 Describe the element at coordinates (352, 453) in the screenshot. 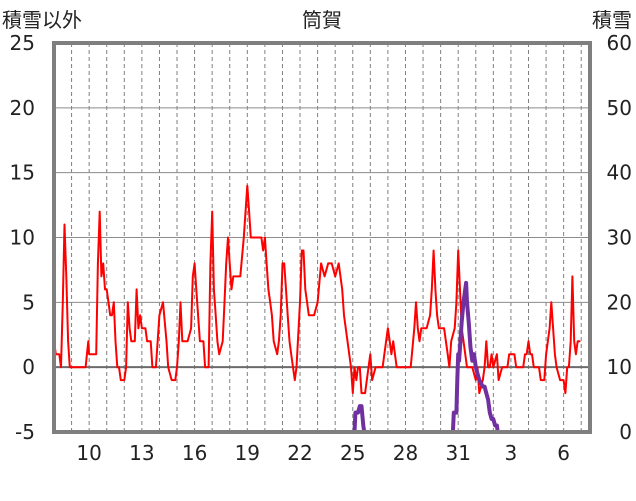

I see `x-tick-label: 25` at that location.